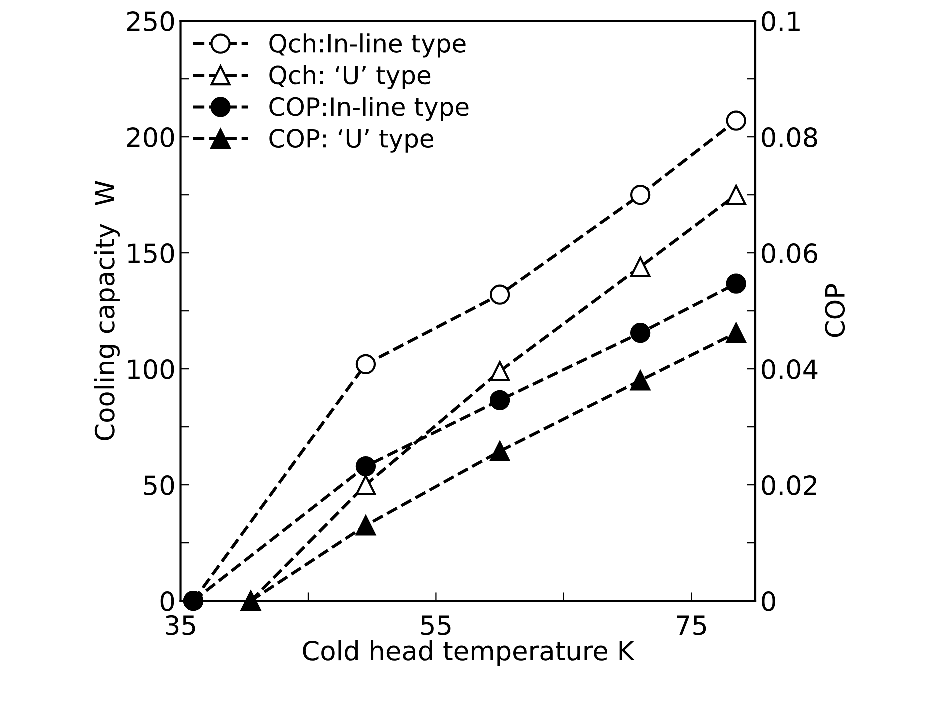  I want to click on y2-axis-title: COP, so click(835, 311).